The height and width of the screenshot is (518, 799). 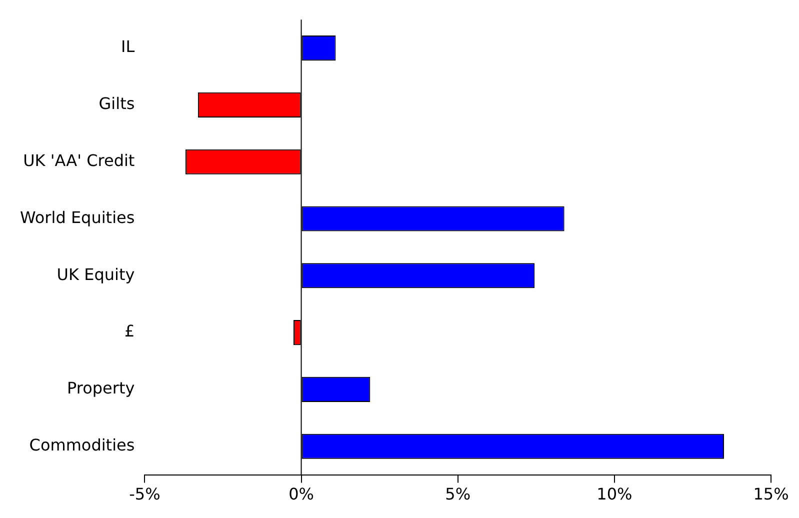 I want to click on y-tick-label: Gilts, so click(x=116, y=104).